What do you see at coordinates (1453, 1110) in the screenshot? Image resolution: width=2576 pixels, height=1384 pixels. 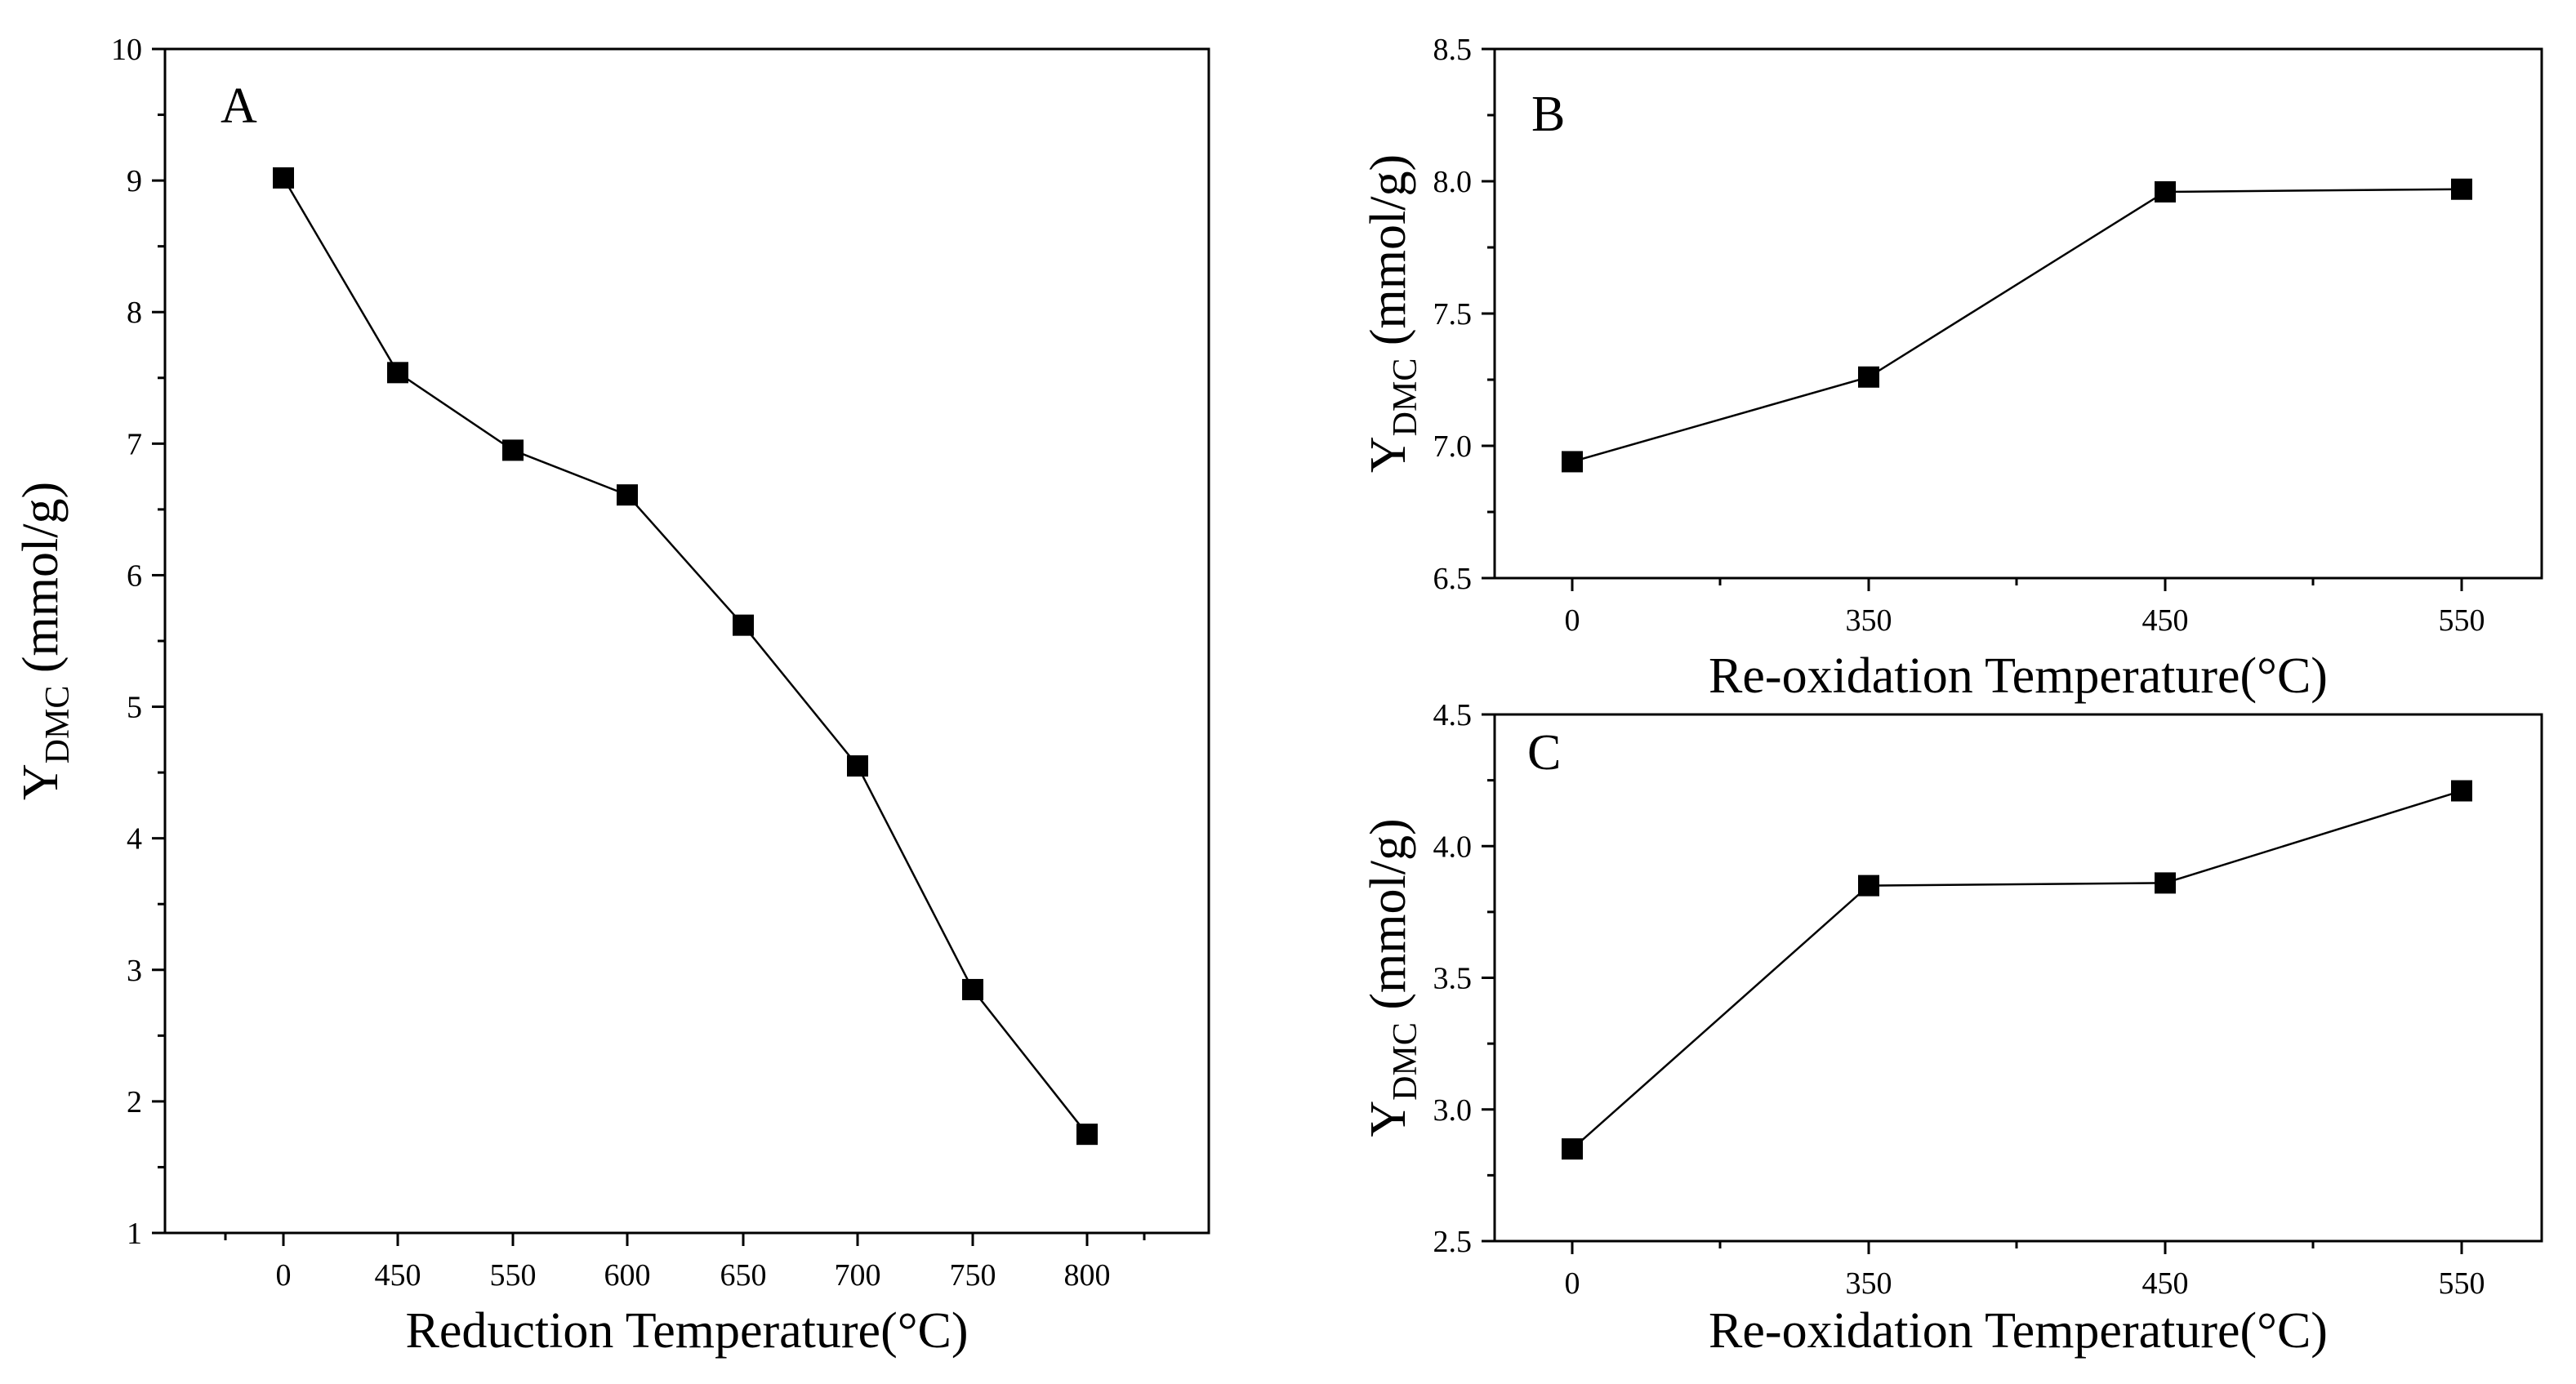 I see `y-tick-label: 3.0` at bounding box center [1453, 1110].